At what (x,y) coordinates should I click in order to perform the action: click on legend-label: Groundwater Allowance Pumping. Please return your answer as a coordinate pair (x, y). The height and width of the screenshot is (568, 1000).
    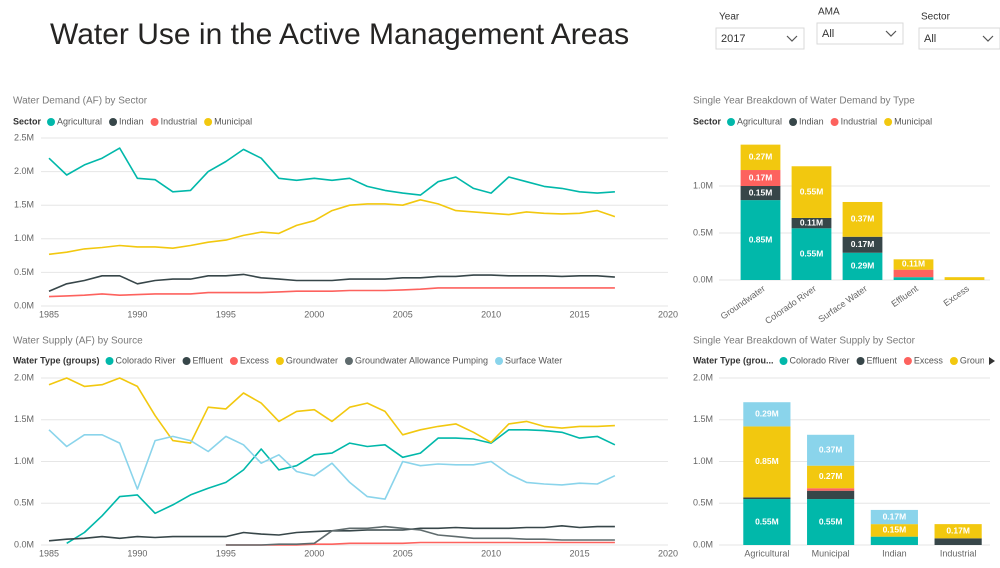
    Looking at the image, I should click on (421, 360).